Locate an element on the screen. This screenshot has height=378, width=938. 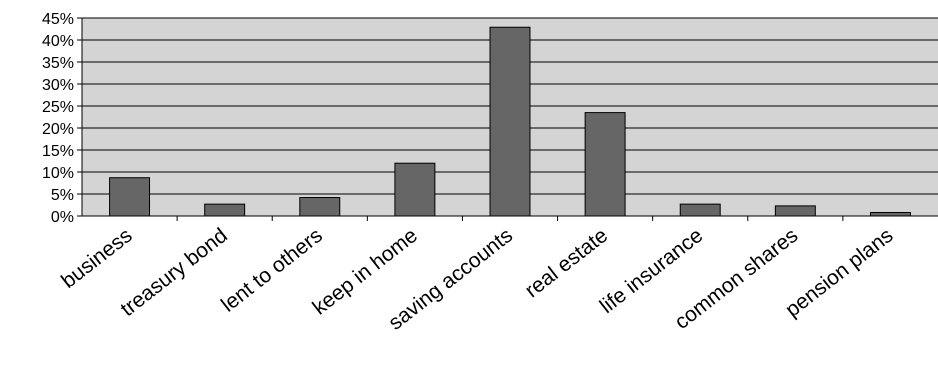
bar-lent-to-others is located at coordinates (320, 207).